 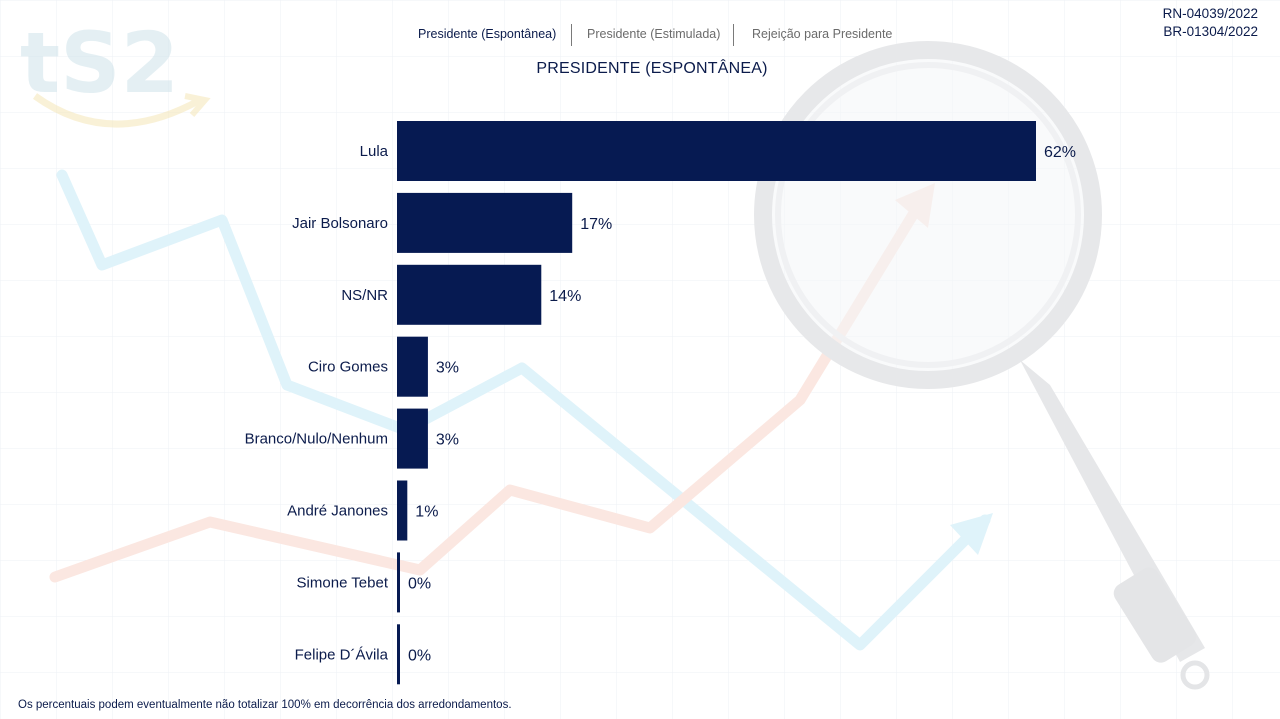 I want to click on logo-watermark: tS2, so click(x=115, y=71).